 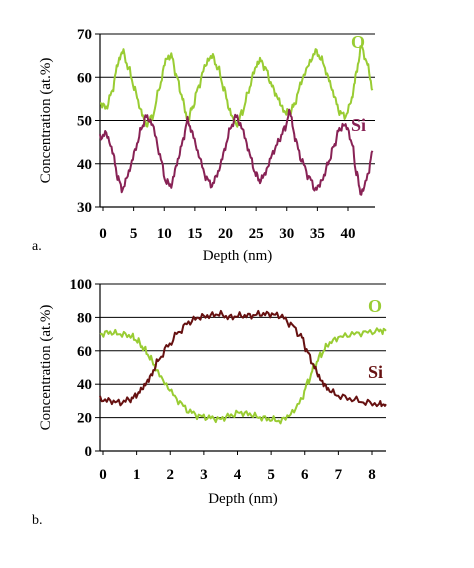 What do you see at coordinates (348, 234) in the screenshot?
I see `x-tick-label: 40` at bounding box center [348, 234].